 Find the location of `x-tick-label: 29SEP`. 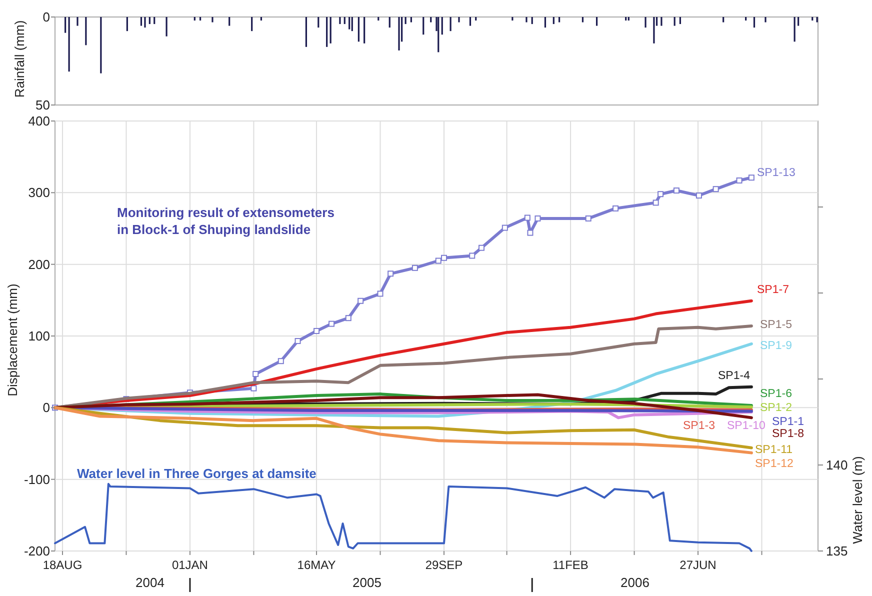

x-tick-label: 29SEP is located at coordinates (444, 565).